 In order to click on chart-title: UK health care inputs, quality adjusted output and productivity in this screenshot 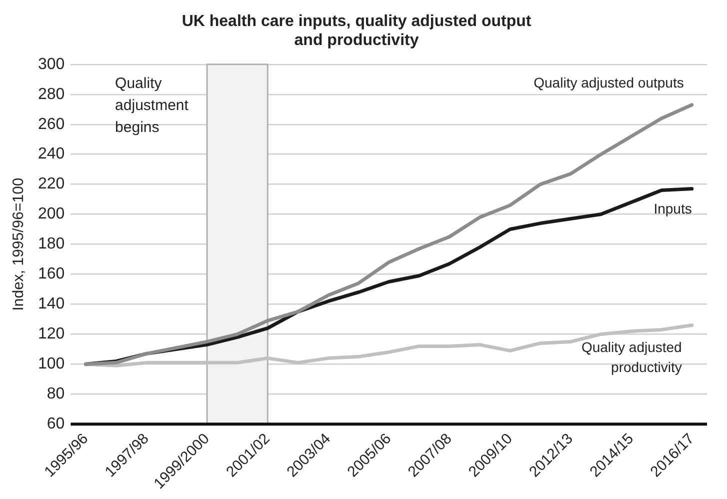, I will do `click(357, 31)`.